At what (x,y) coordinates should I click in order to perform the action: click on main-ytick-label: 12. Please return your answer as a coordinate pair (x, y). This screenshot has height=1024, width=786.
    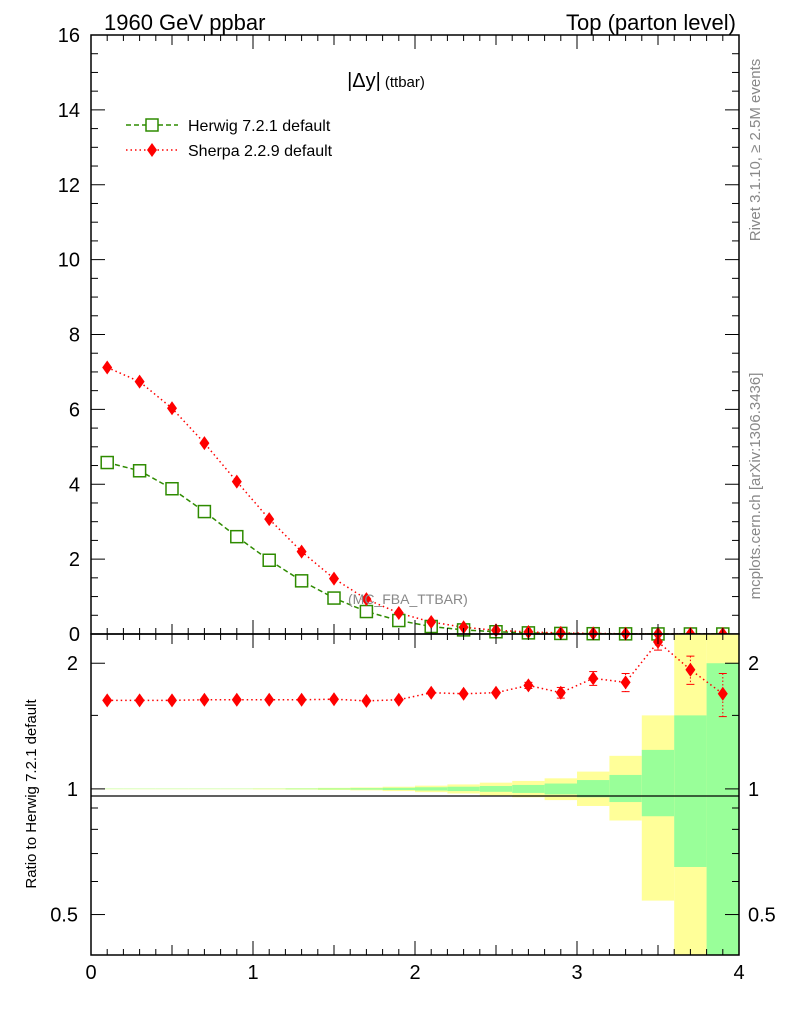
    Looking at the image, I should click on (69, 186).